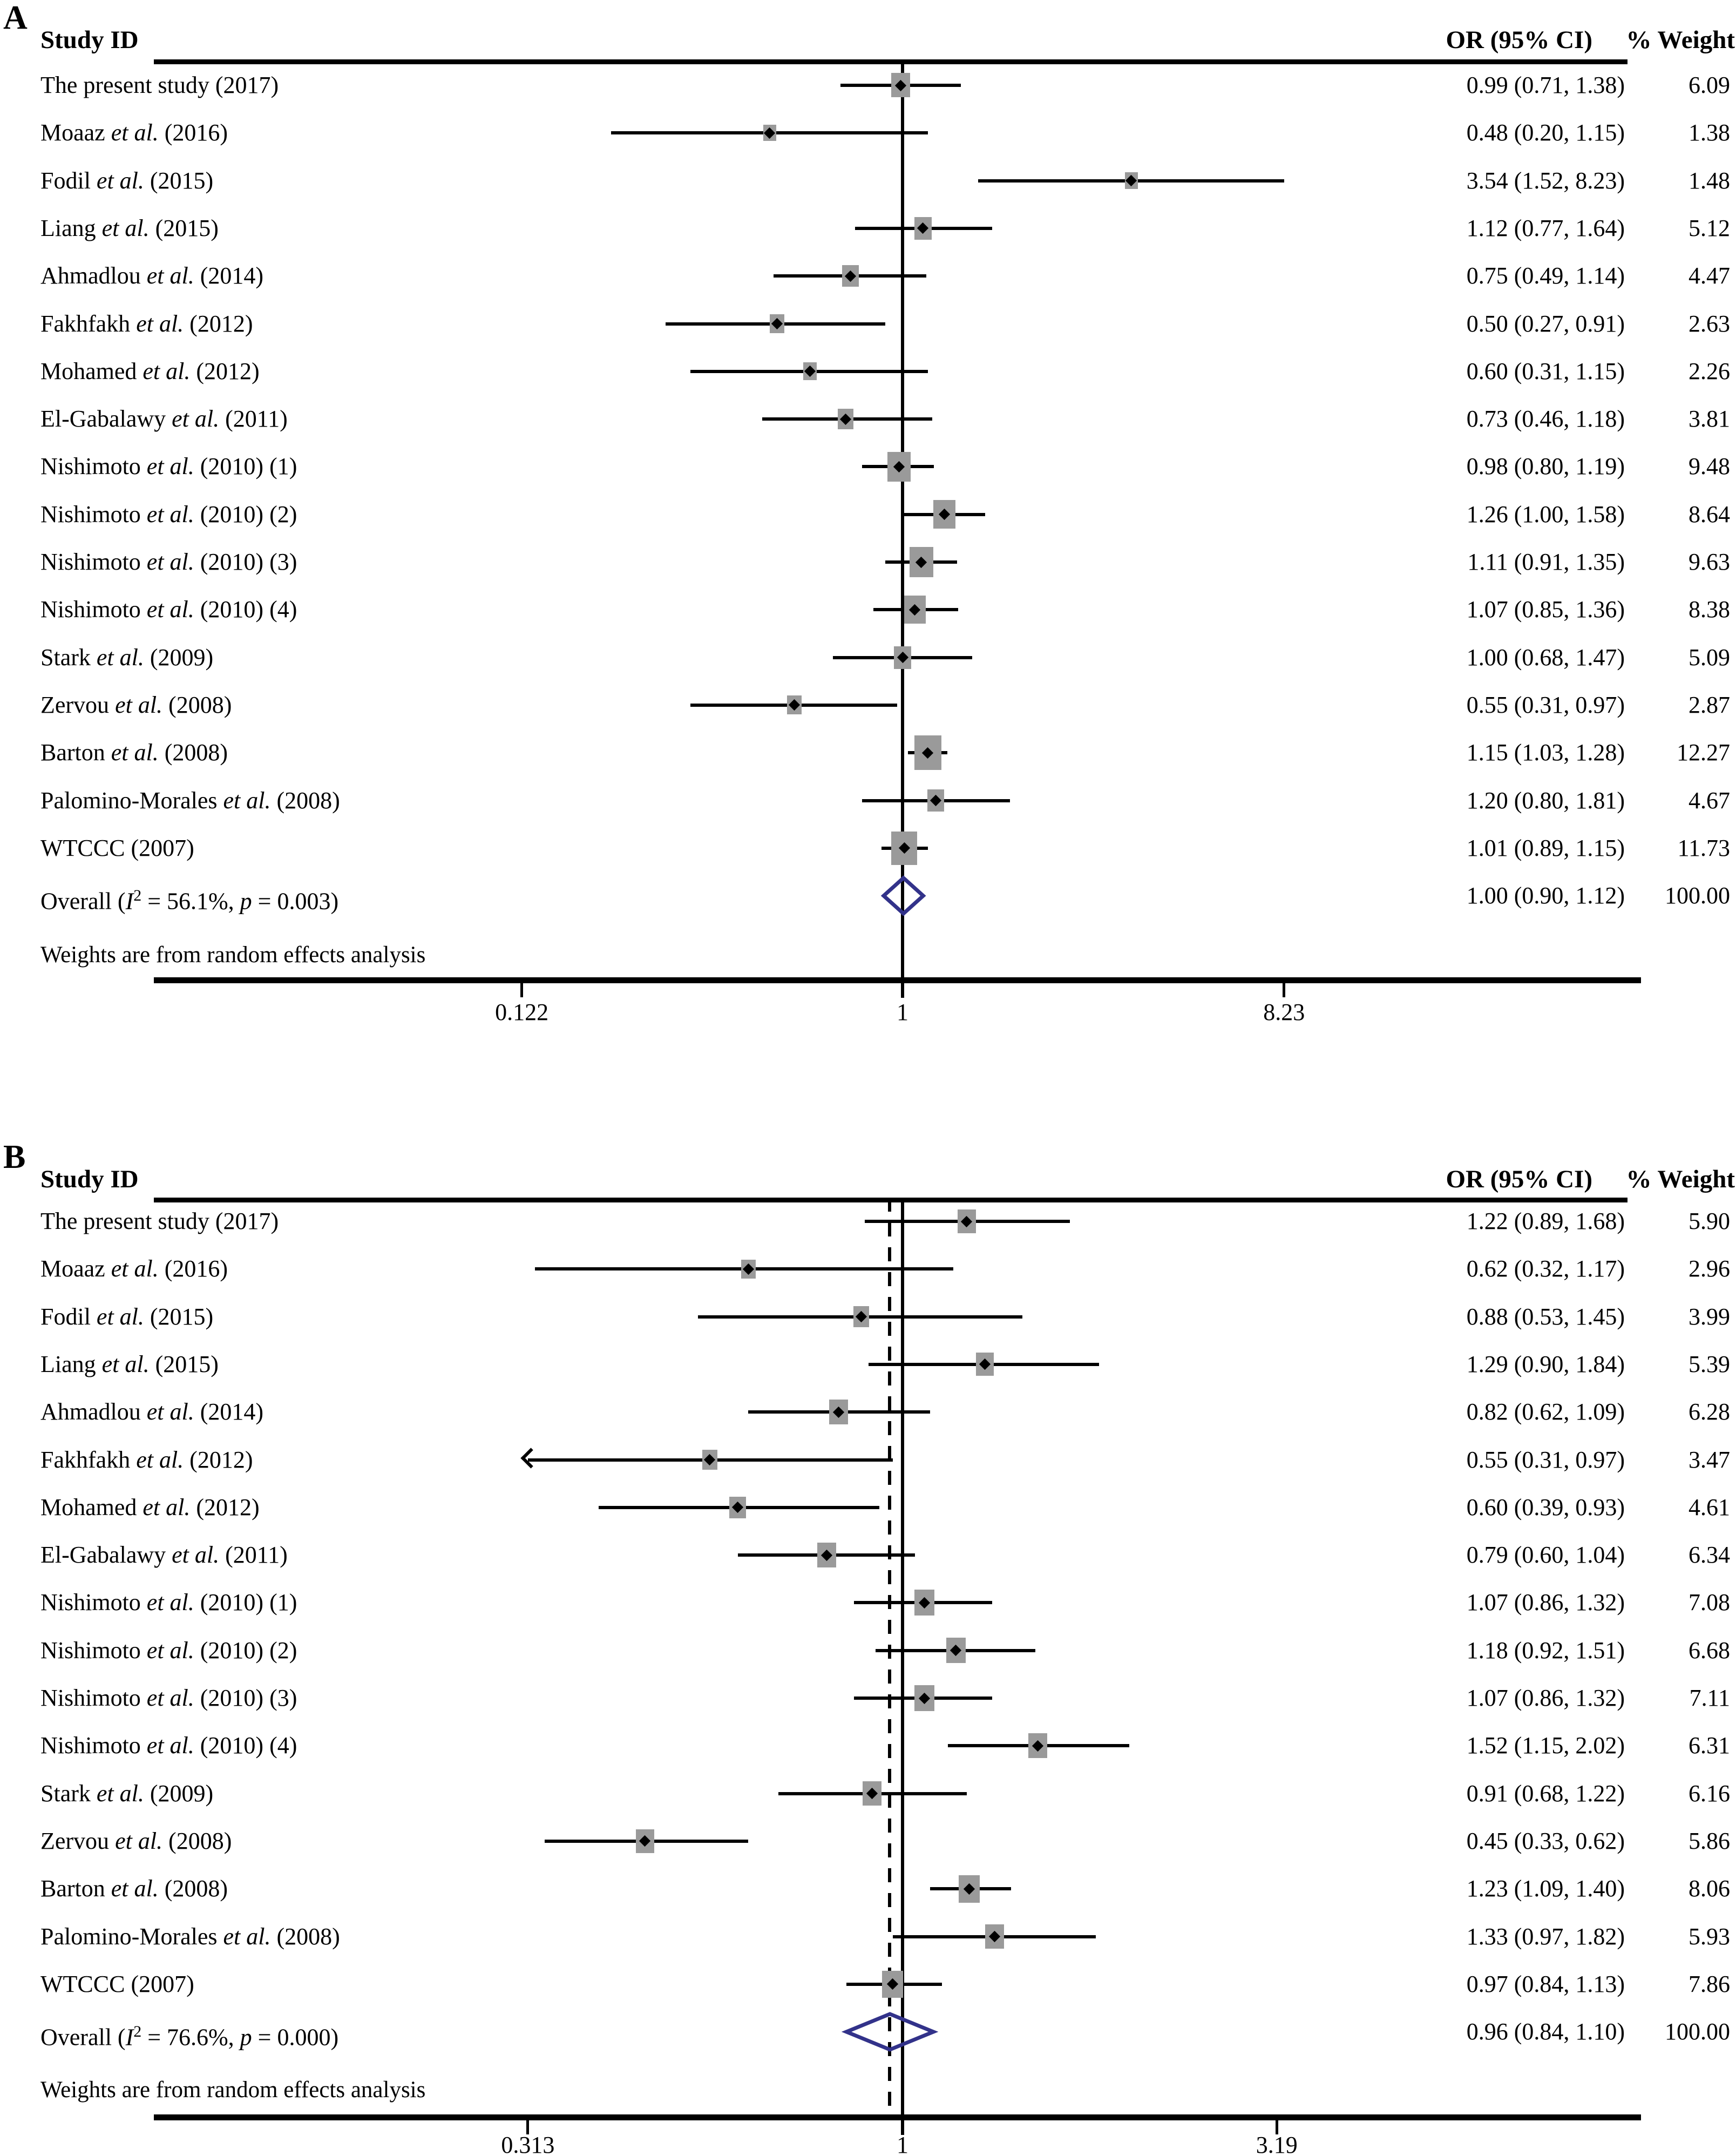 This screenshot has height=2156, width=1736. What do you see at coordinates (134, 1268) in the screenshot?
I see `study-label: Moaaz et al. (2016)` at bounding box center [134, 1268].